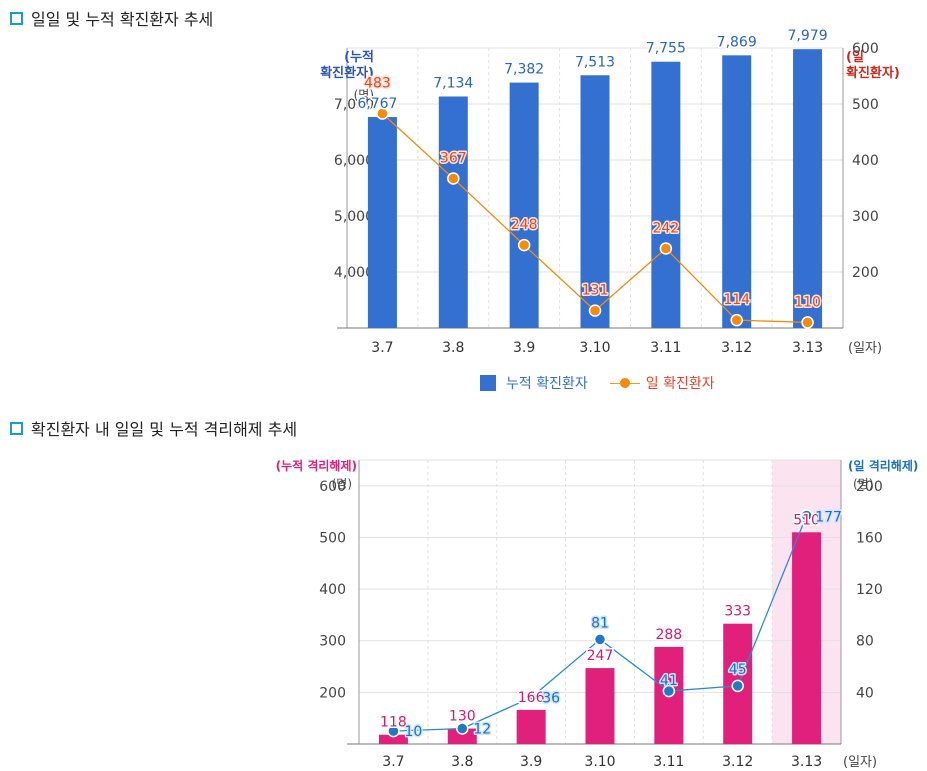 The height and width of the screenshot is (771, 927). Describe the element at coordinates (807, 302) in the screenshot. I see `line-value-label: 110` at that location.